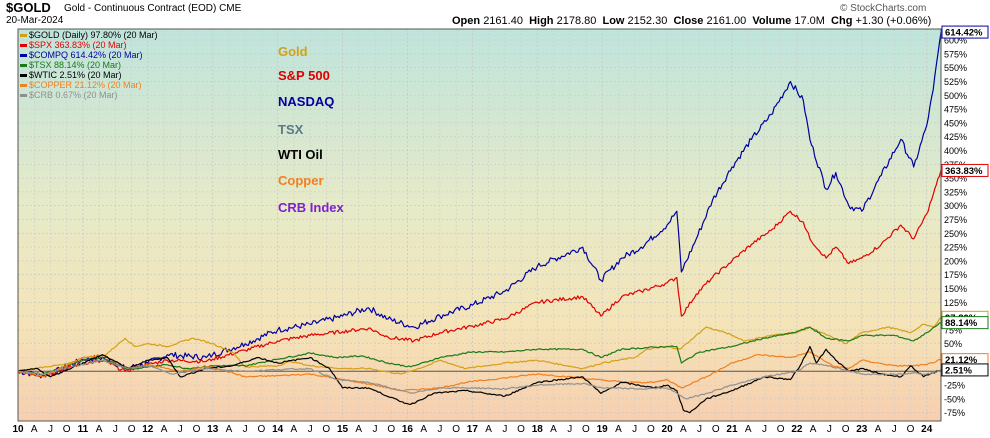  What do you see at coordinates (668, 429) in the screenshot?
I see `x-tick-label: 20` at bounding box center [668, 429].